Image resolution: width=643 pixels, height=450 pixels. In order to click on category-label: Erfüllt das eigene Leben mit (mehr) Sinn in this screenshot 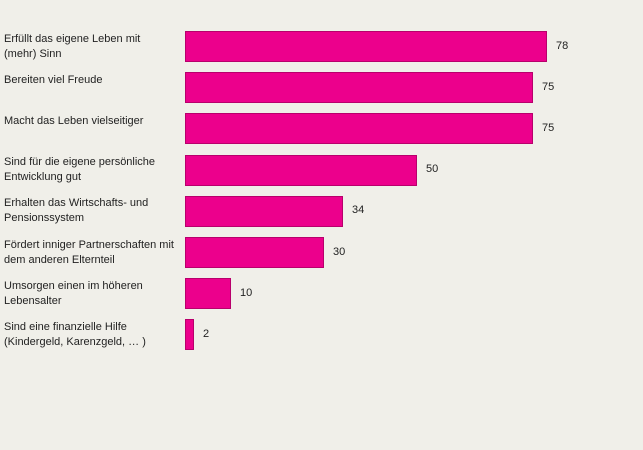, I will do `click(72, 46)`.